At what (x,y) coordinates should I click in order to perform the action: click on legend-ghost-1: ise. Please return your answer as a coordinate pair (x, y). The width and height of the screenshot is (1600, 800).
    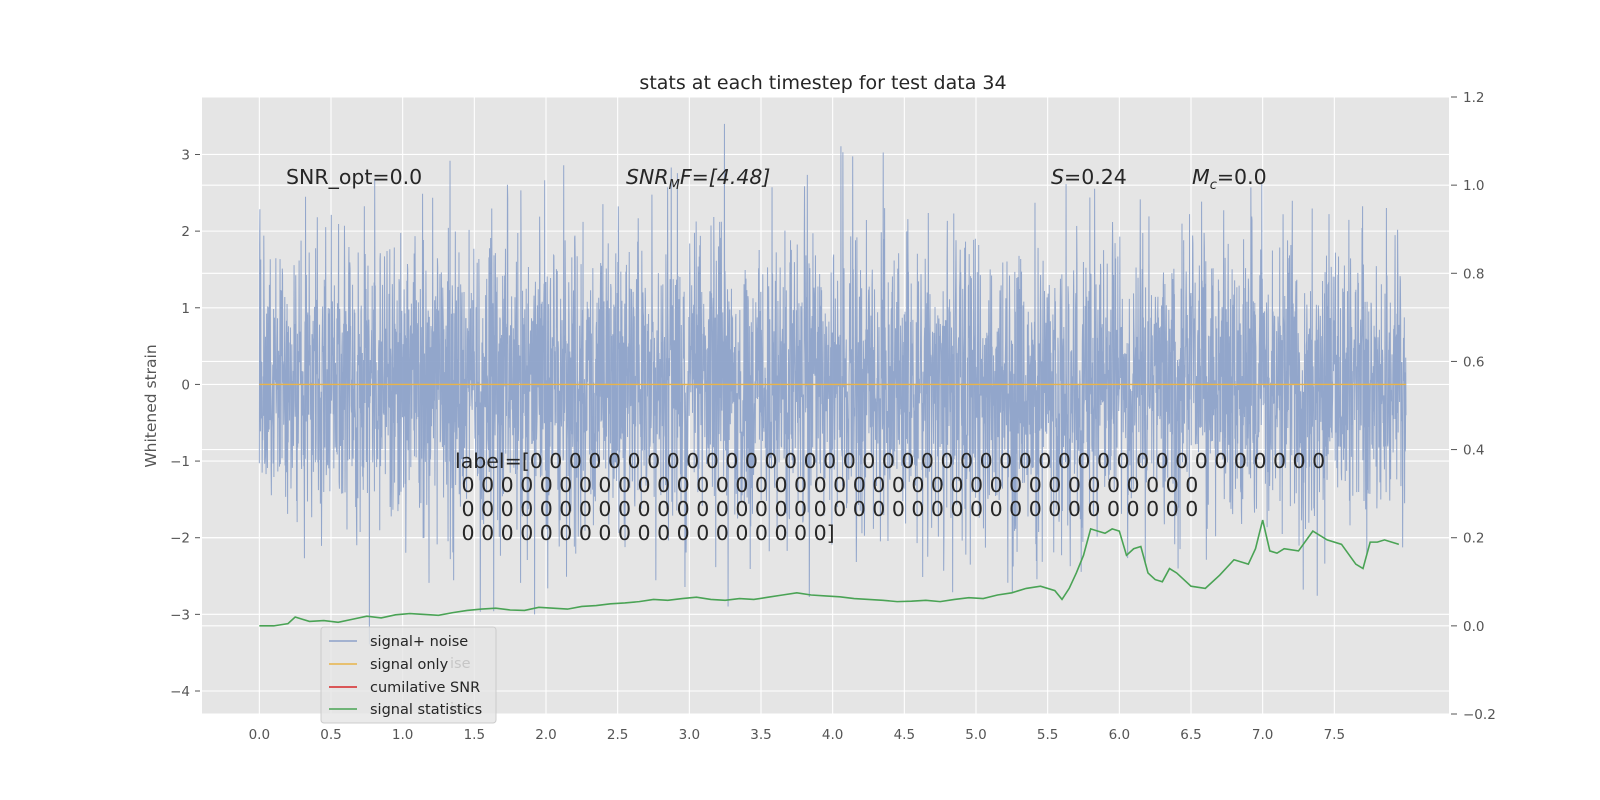
    Looking at the image, I should click on (460, 664).